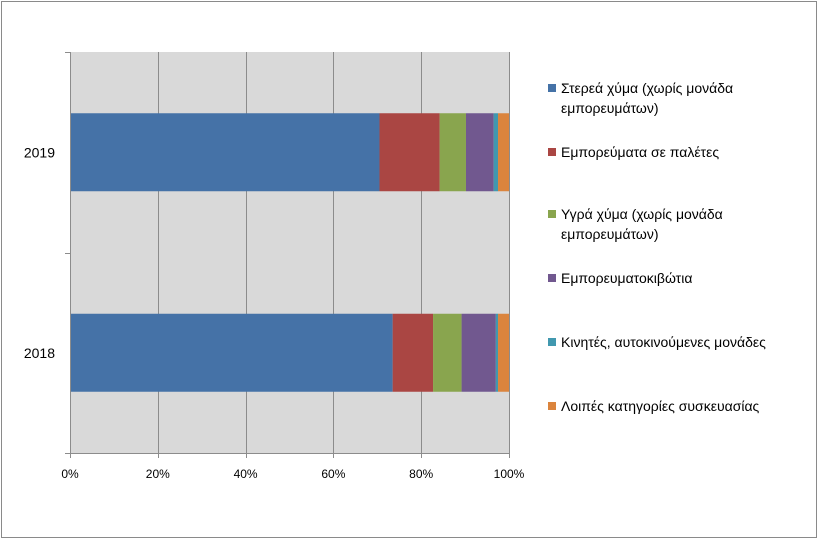  Describe the element at coordinates (509, 474) in the screenshot. I see `x-tick-label: 100%` at that location.